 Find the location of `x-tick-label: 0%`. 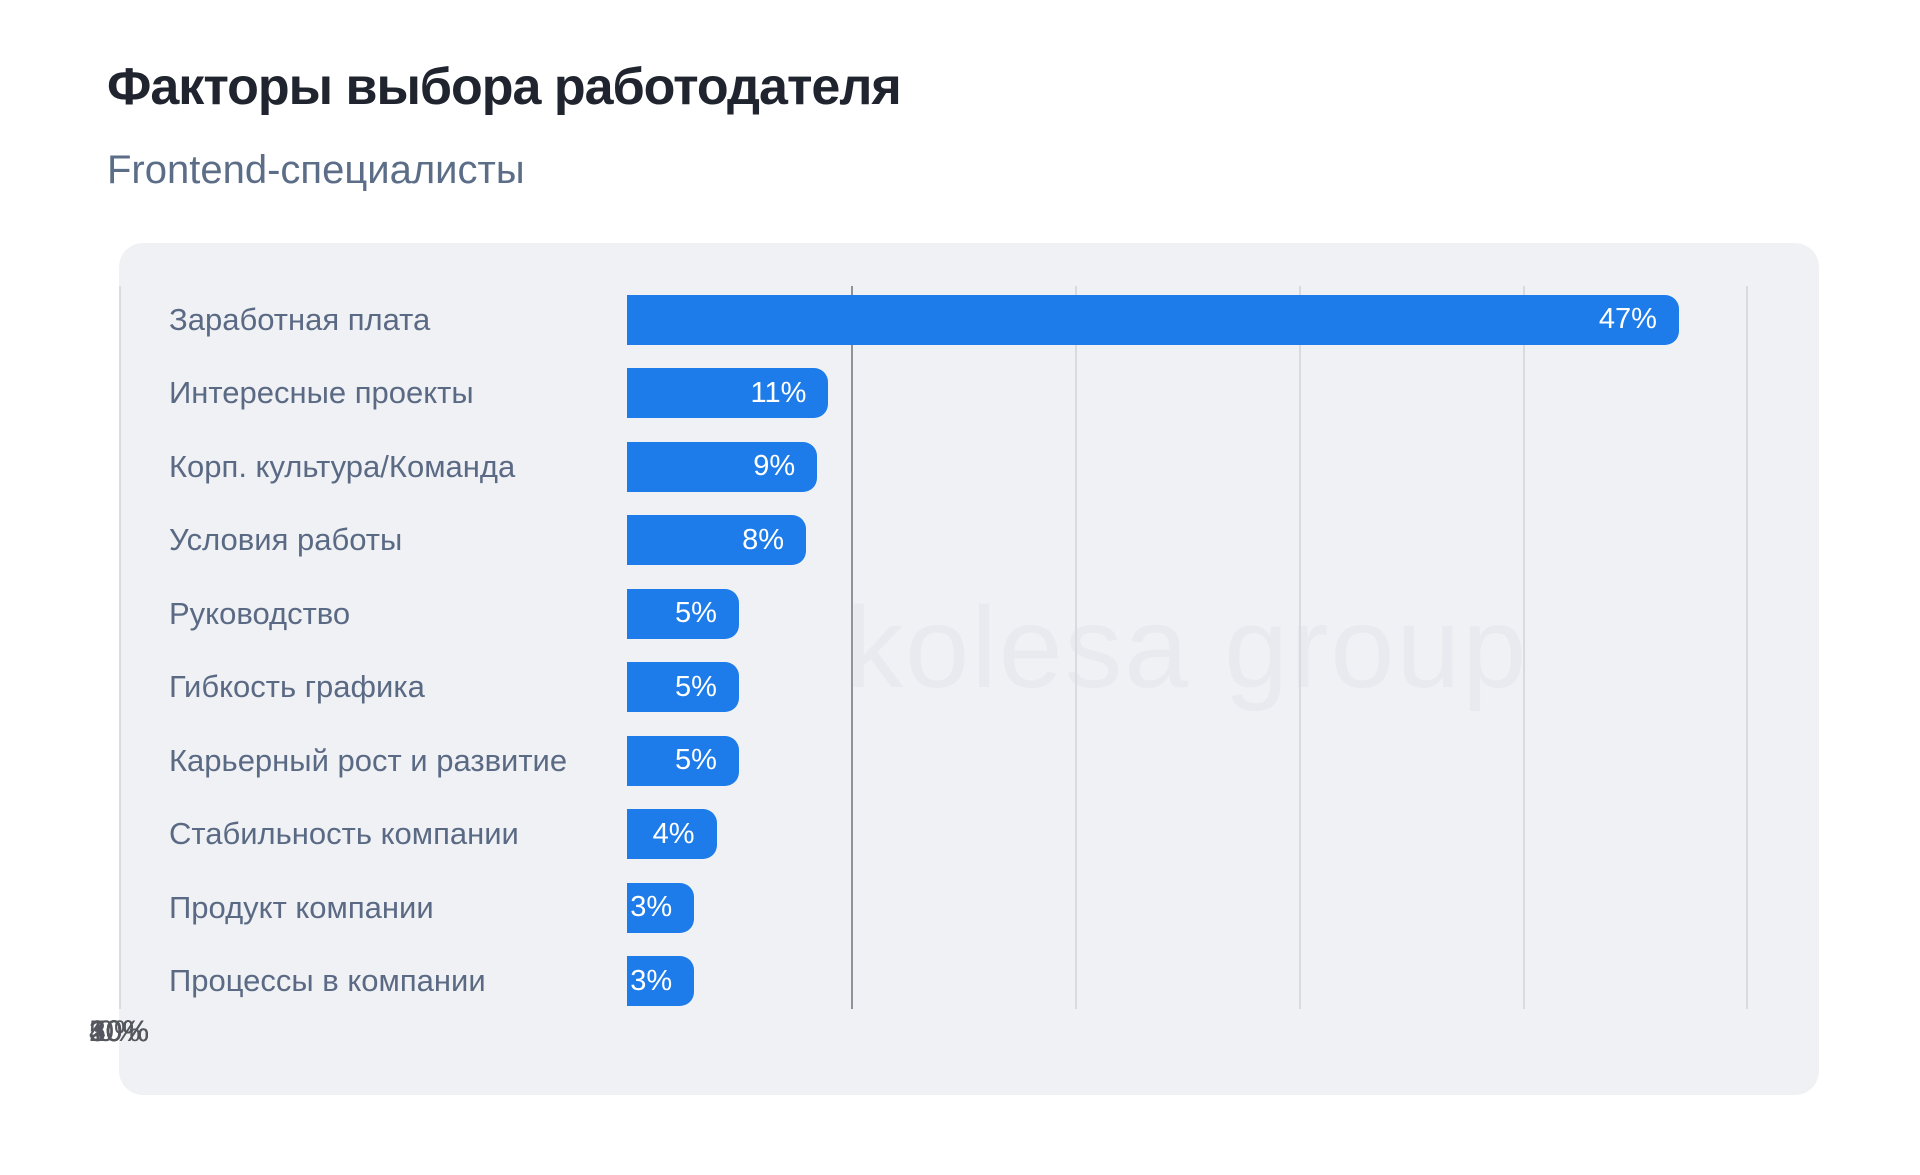

x-tick-label: 0% is located at coordinates (119, 1031).